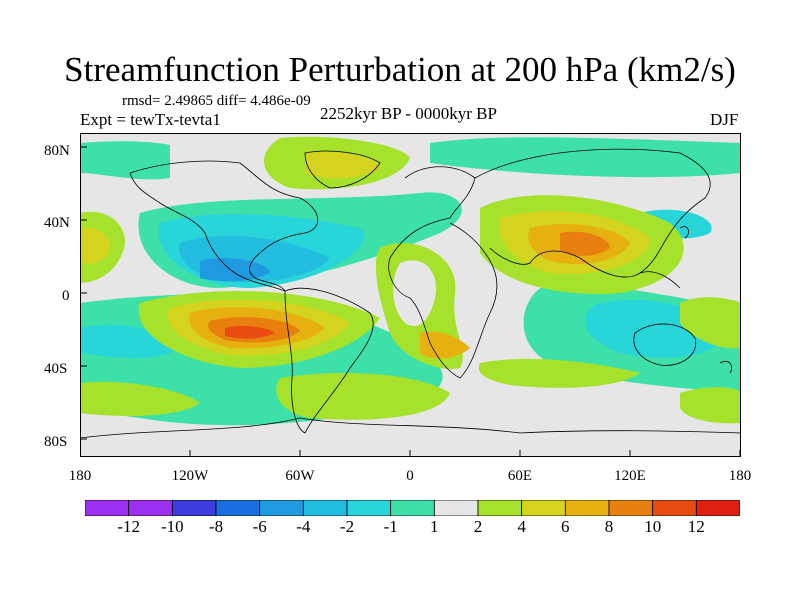 The height and width of the screenshot is (600, 800). What do you see at coordinates (410, 476) in the screenshot?
I see `lon-tick-label: 0` at bounding box center [410, 476].